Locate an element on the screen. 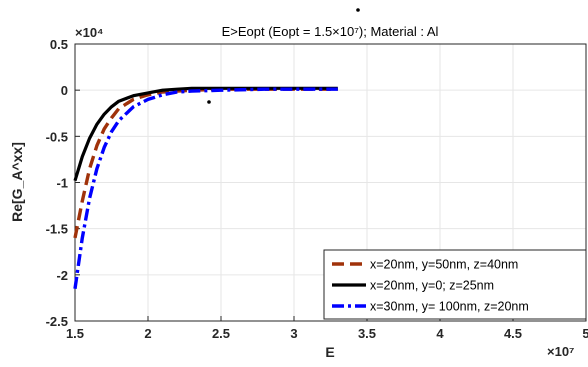  legend-label: x=20nm, y=0; z=25nm is located at coordinates (432, 286).